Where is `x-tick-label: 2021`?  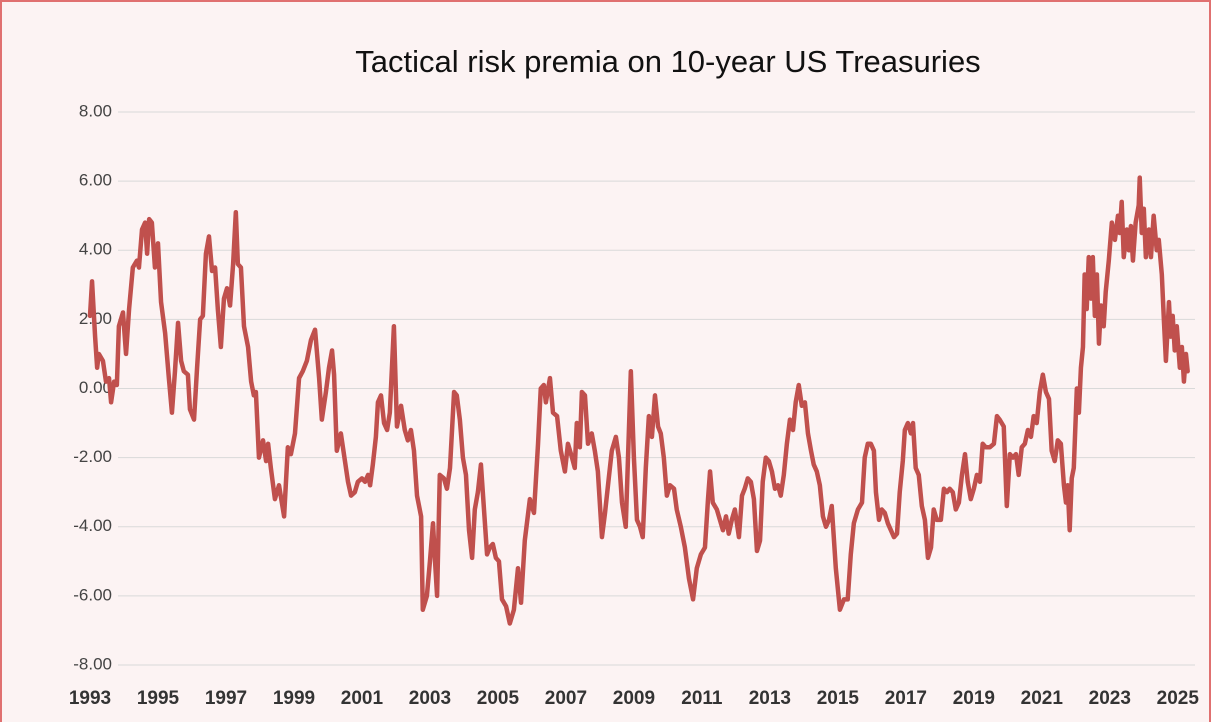
x-tick-label: 2021 is located at coordinates (1042, 698).